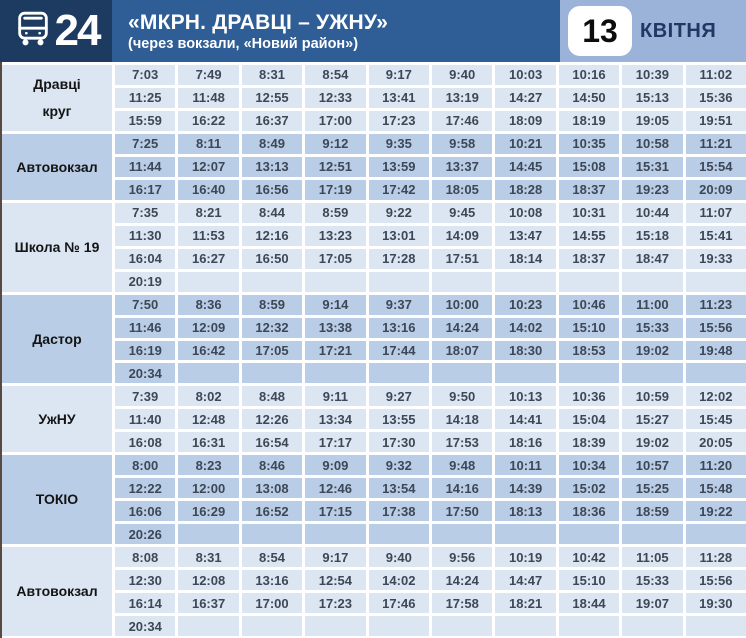 This screenshot has height=638, width=746. What do you see at coordinates (589, 350) in the screenshot?
I see `time-cell: 18:53` at bounding box center [589, 350].